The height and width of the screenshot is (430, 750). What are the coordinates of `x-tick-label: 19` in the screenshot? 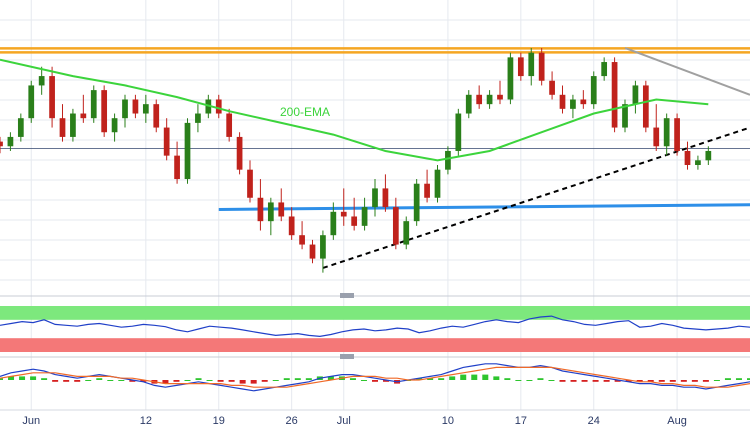 It's located at (219, 421).